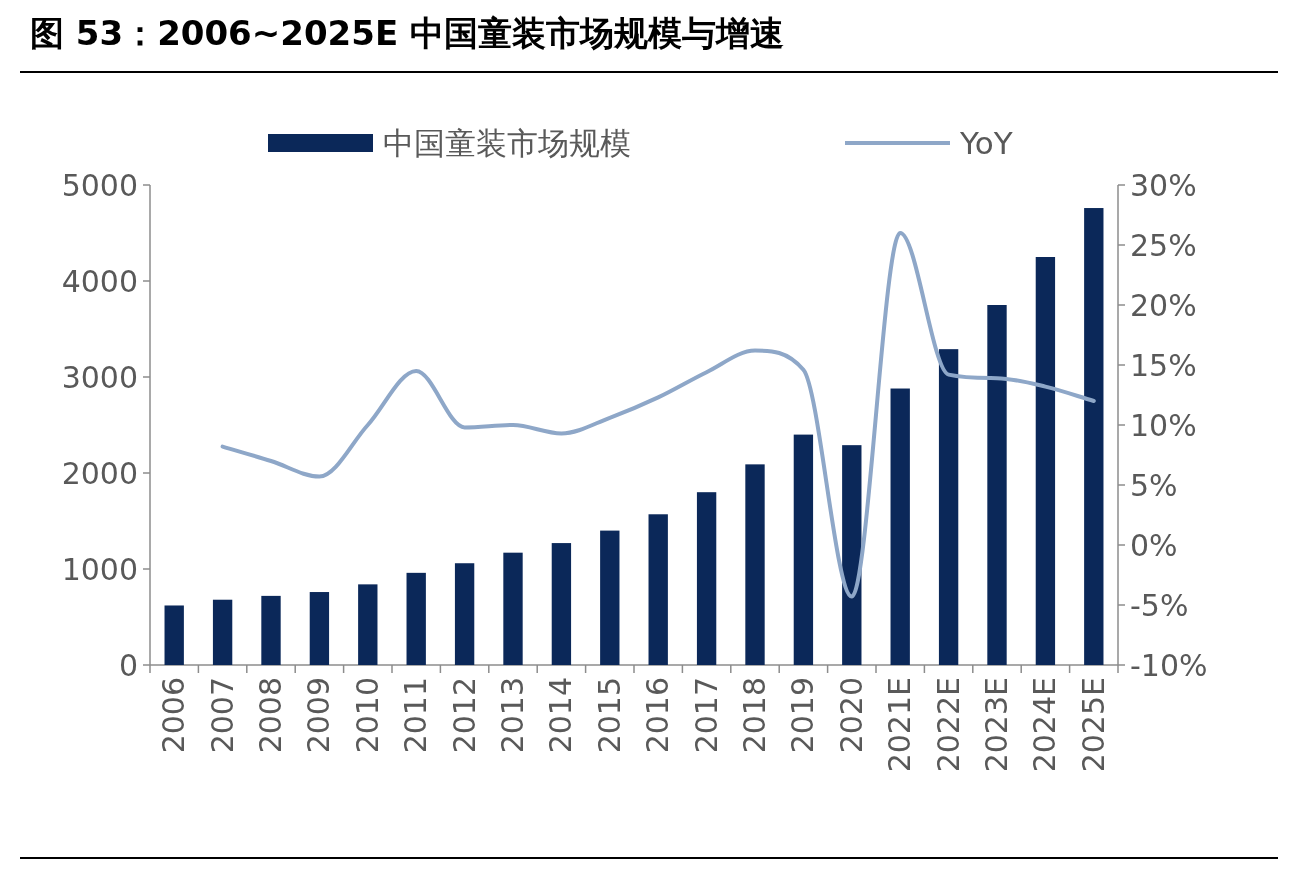 This screenshot has height=870, width=1290. What do you see at coordinates (1159, 605) in the screenshot?
I see `y2-tick-label: -5%` at bounding box center [1159, 605].